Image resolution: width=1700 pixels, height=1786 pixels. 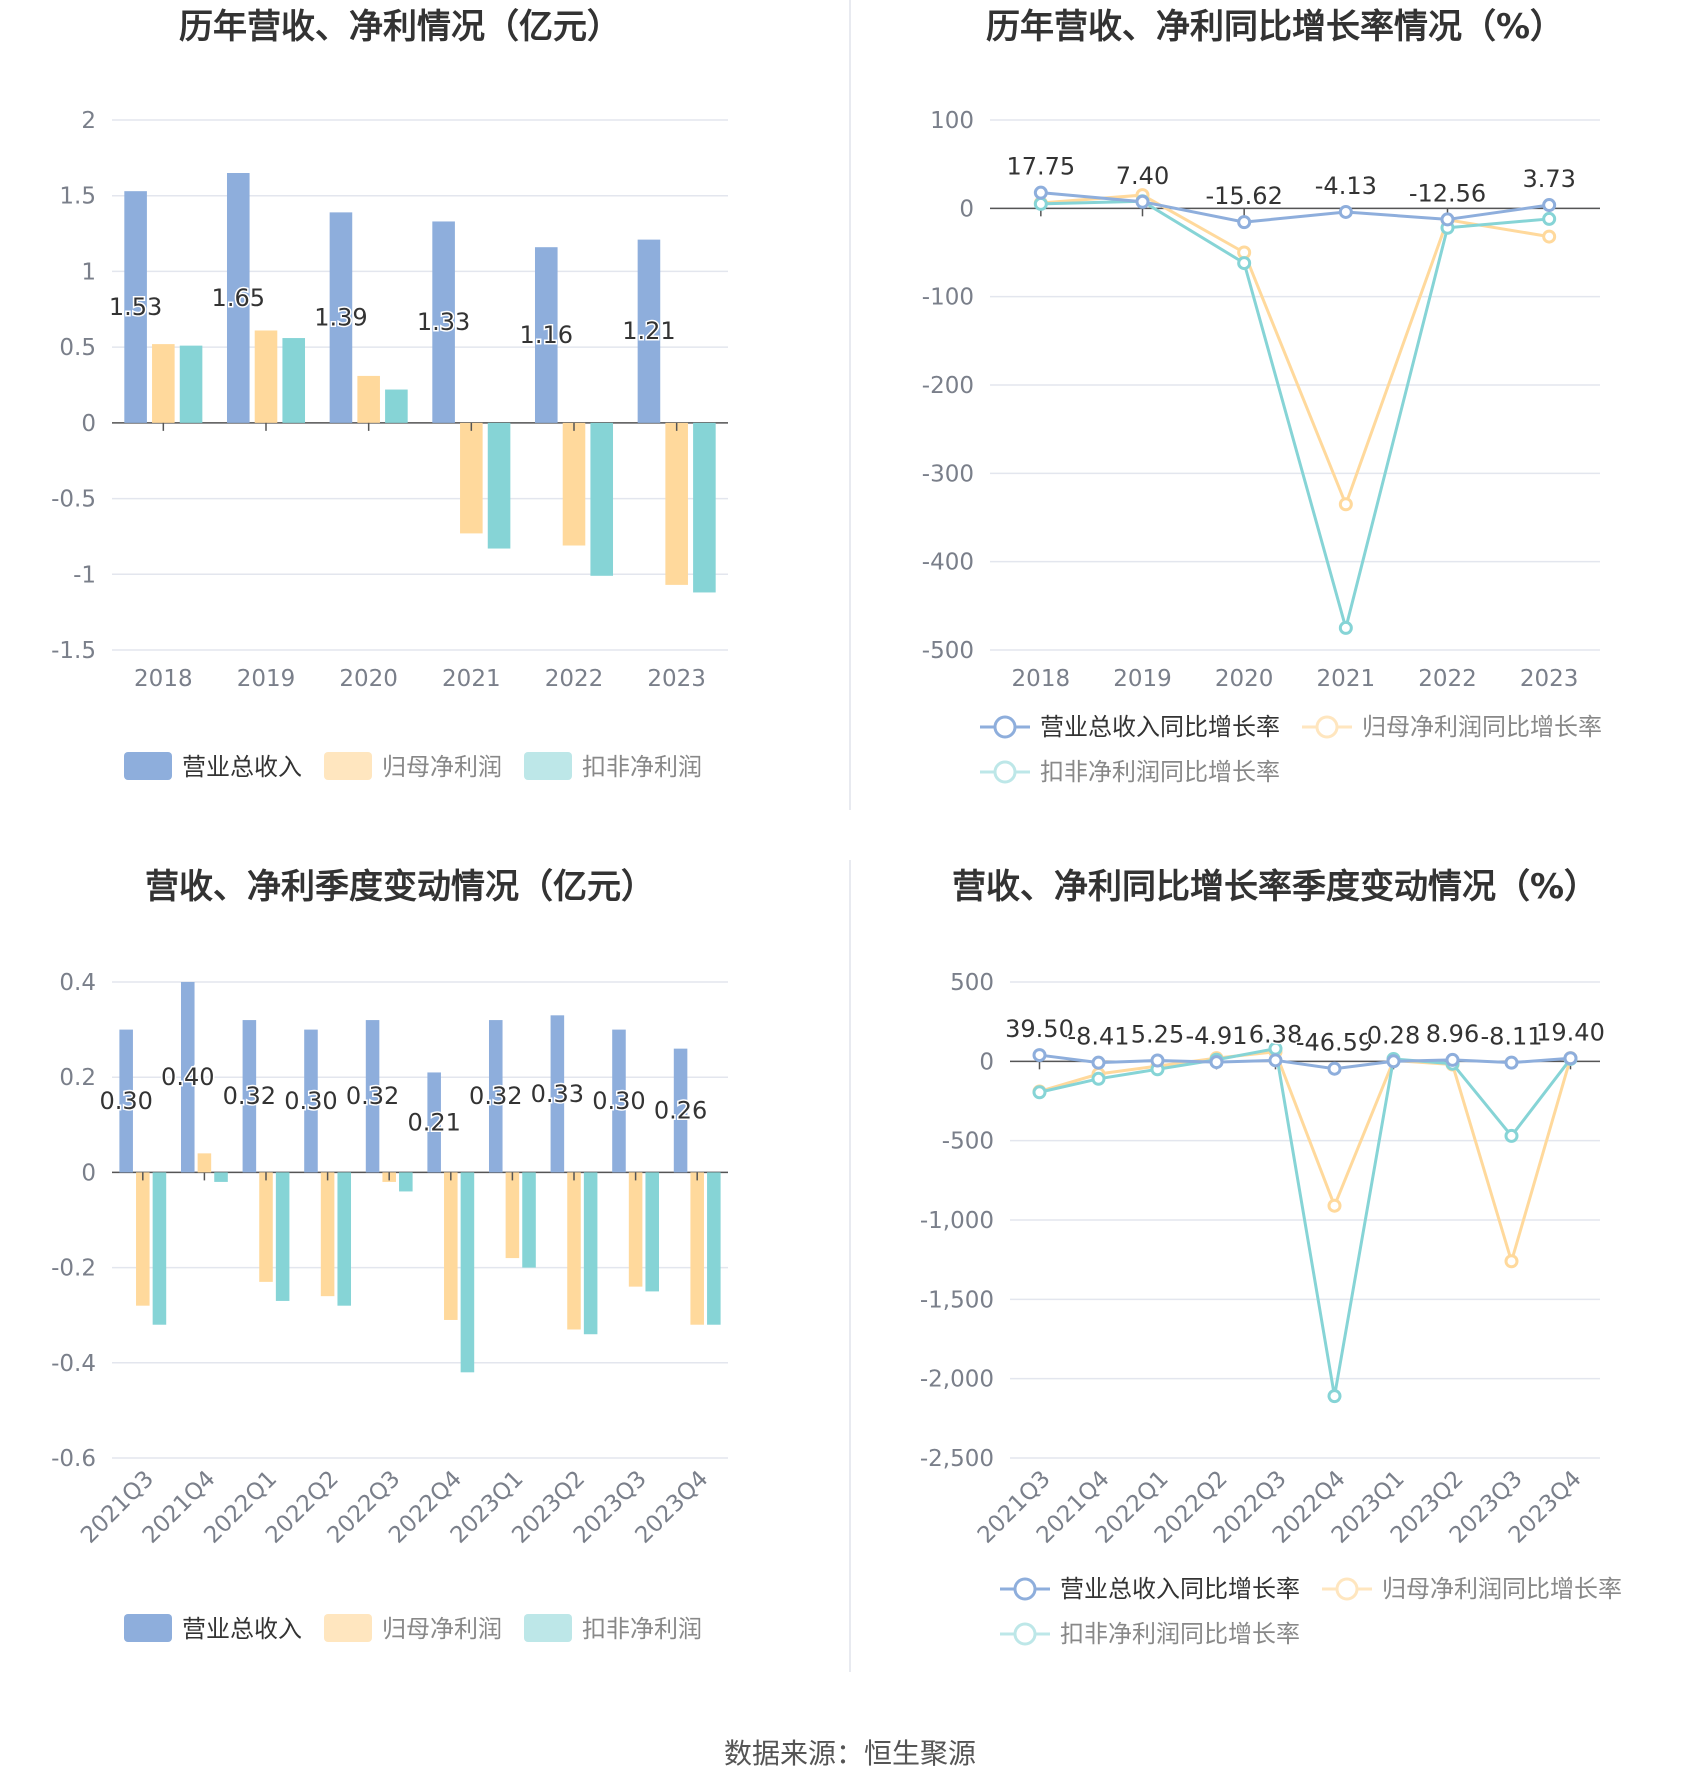 What do you see at coordinates (948, 563) in the screenshot?
I see `y-tick-label: -400` at bounding box center [948, 563].